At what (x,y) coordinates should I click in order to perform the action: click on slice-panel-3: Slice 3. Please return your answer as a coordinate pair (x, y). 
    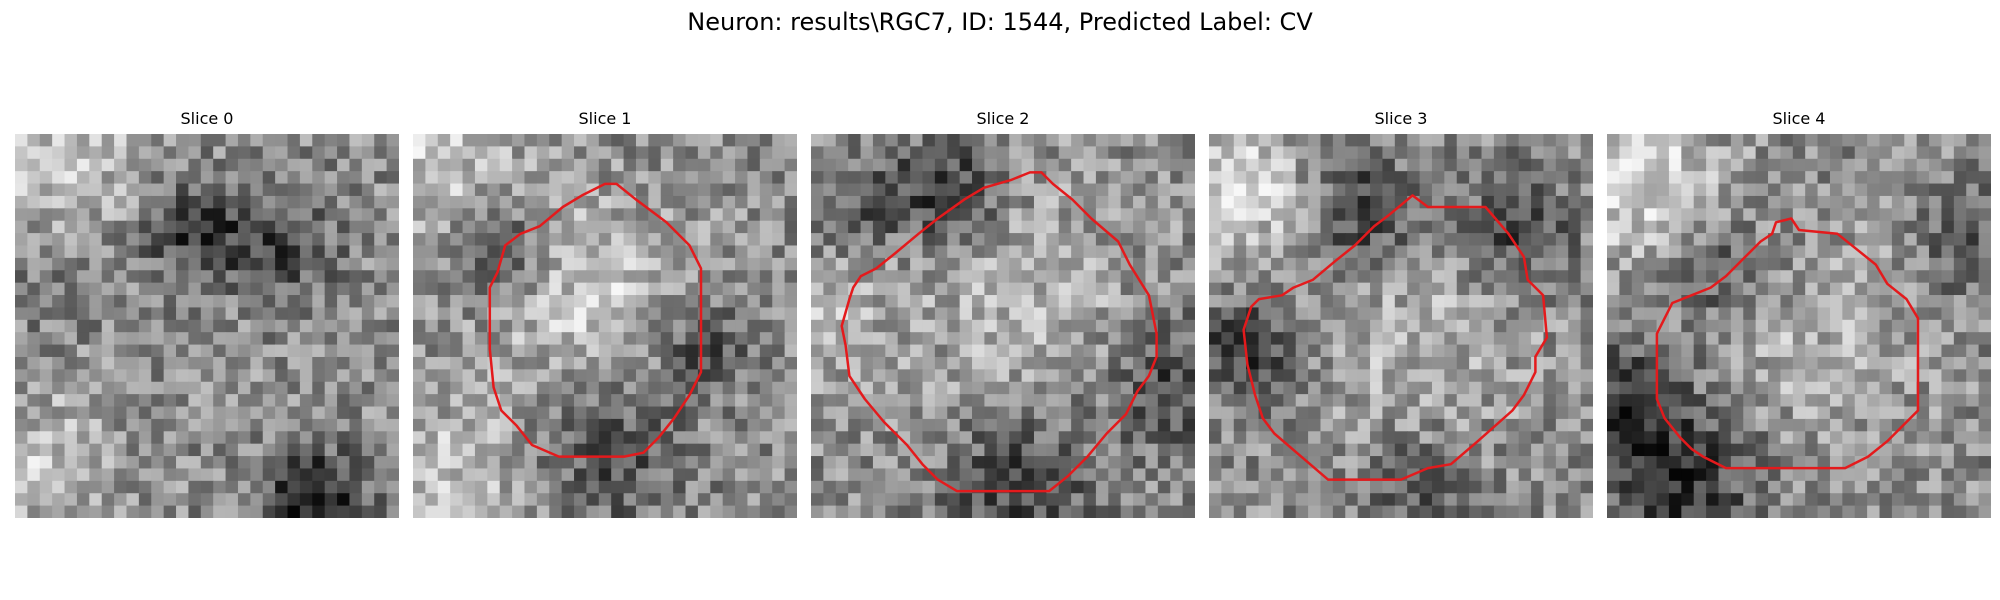
    Looking at the image, I should click on (1401, 315).